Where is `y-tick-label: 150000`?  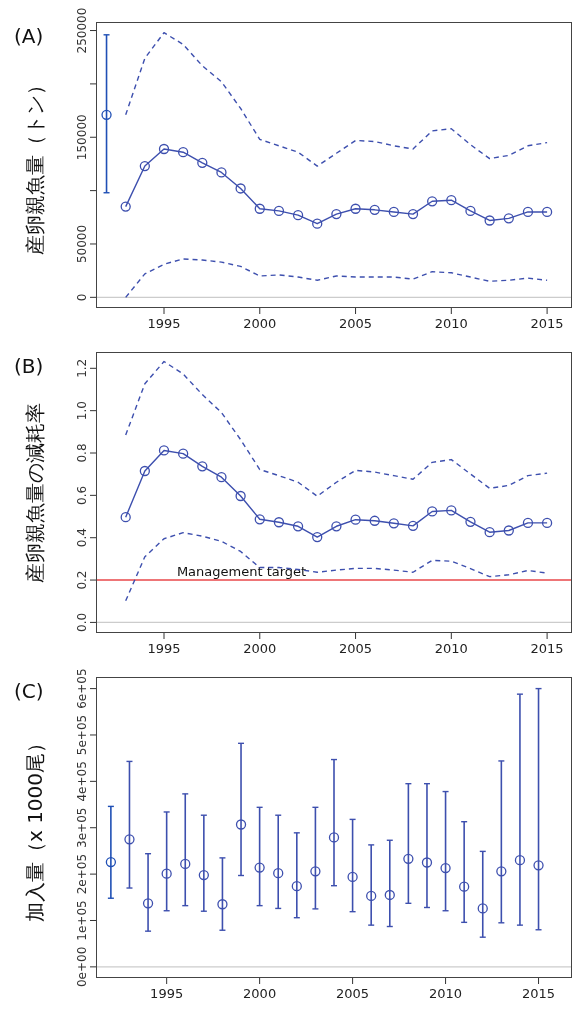
y-tick-label: 150000 is located at coordinates (82, 137).